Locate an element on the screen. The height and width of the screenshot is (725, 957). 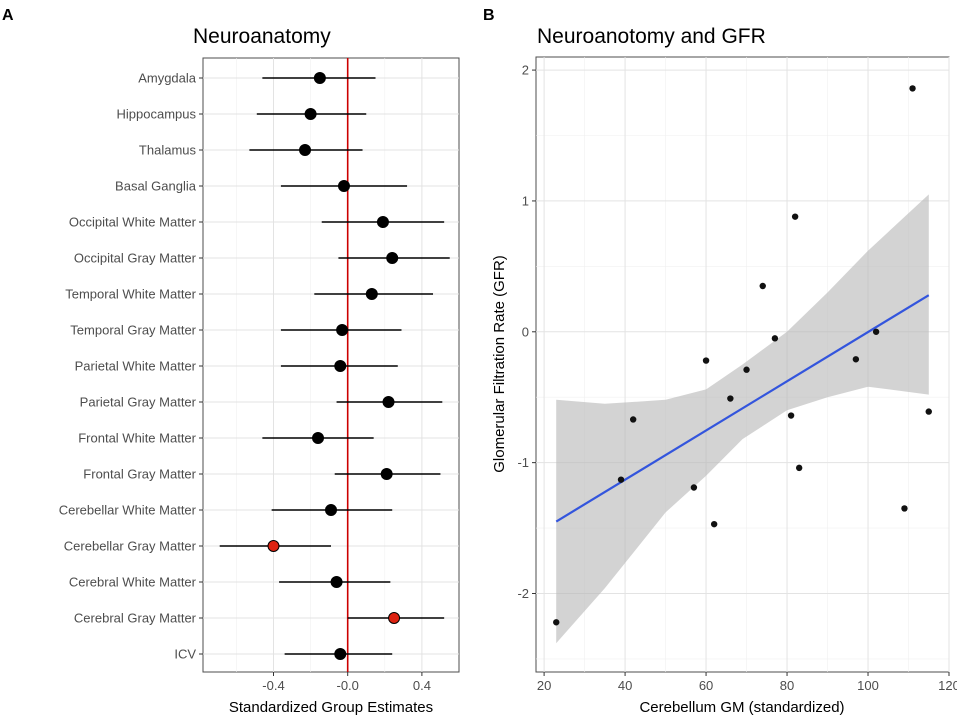
panel-a-y-tick-label: Thalamus is located at coordinates (168, 150).